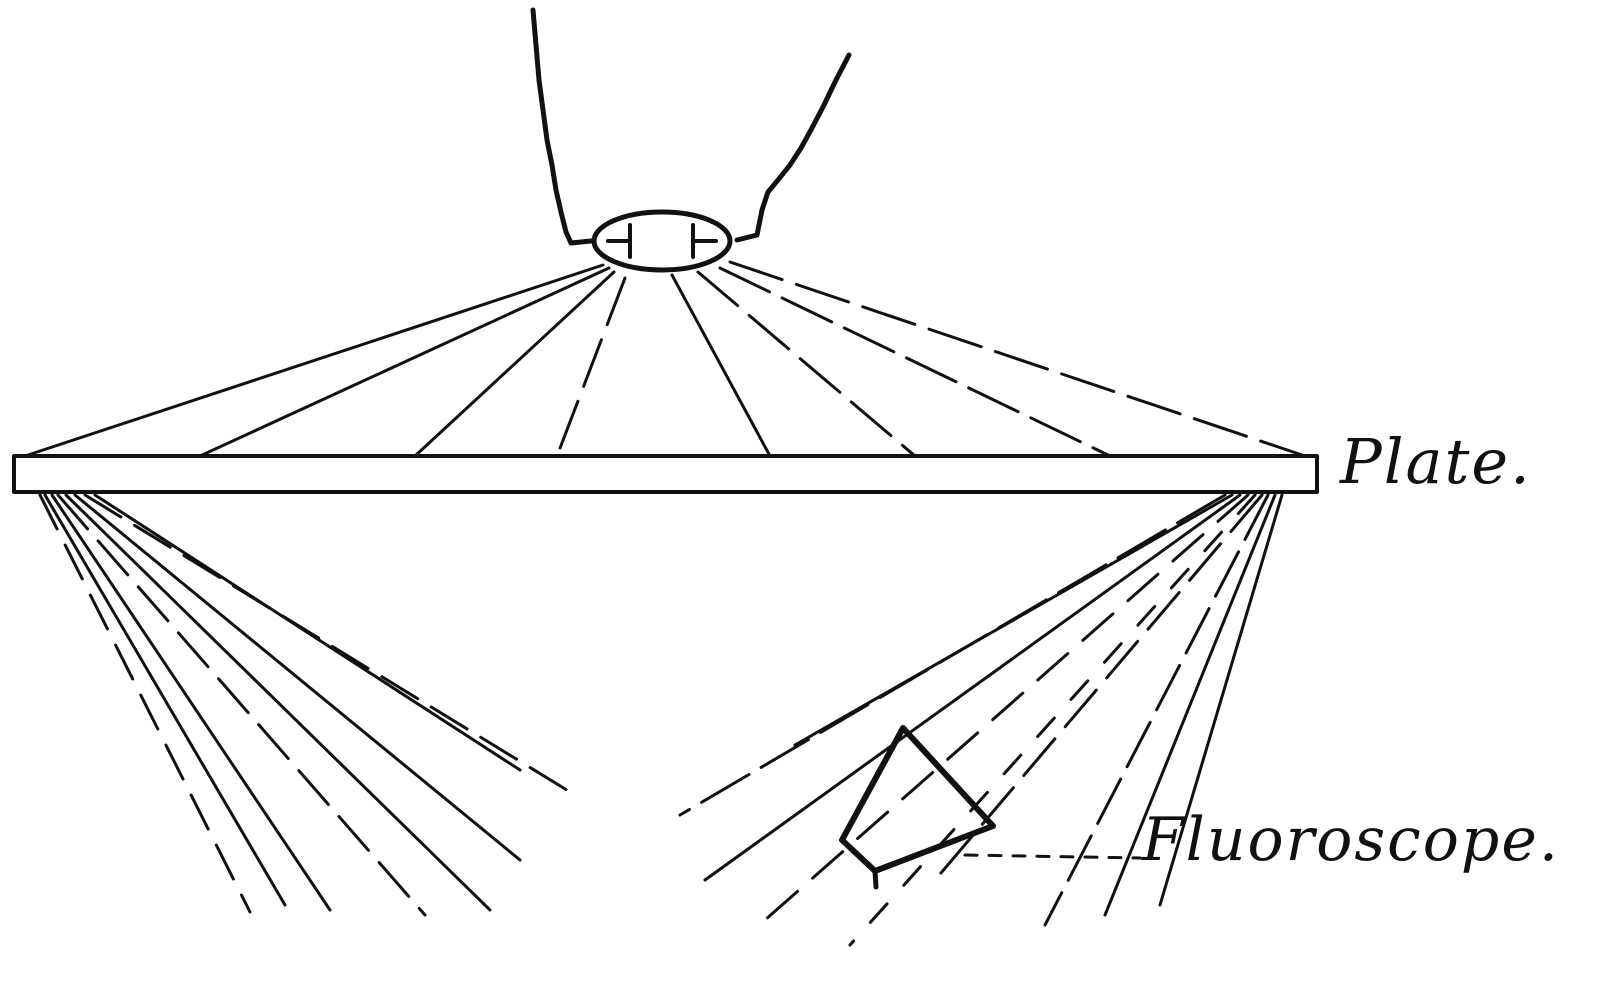 Image resolution: width=1619 pixels, height=981 pixels. What do you see at coordinates (793, 147) in the screenshot?
I see `right-wire` at bounding box center [793, 147].